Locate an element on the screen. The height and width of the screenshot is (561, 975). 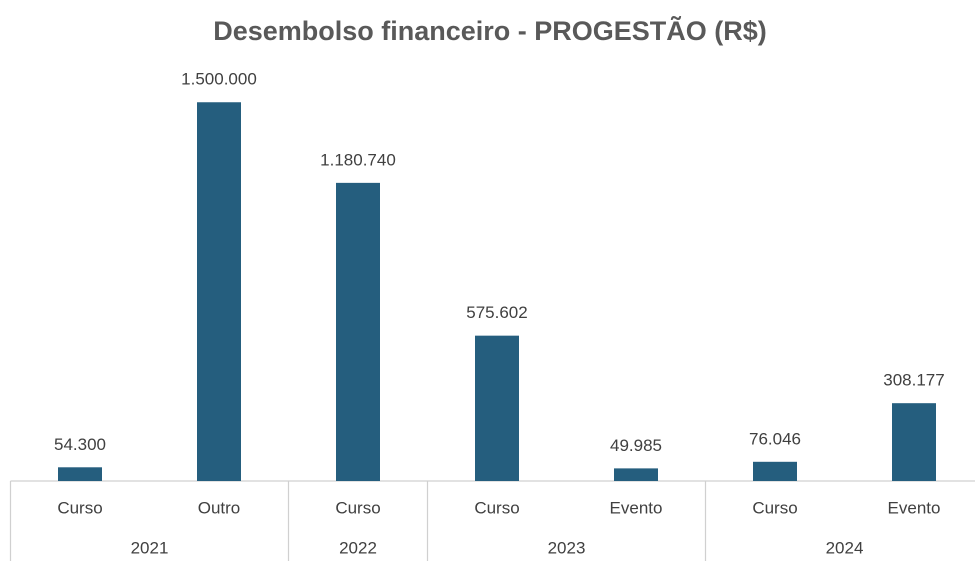
data-label: 575.602 is located at coordinates (496, 312).